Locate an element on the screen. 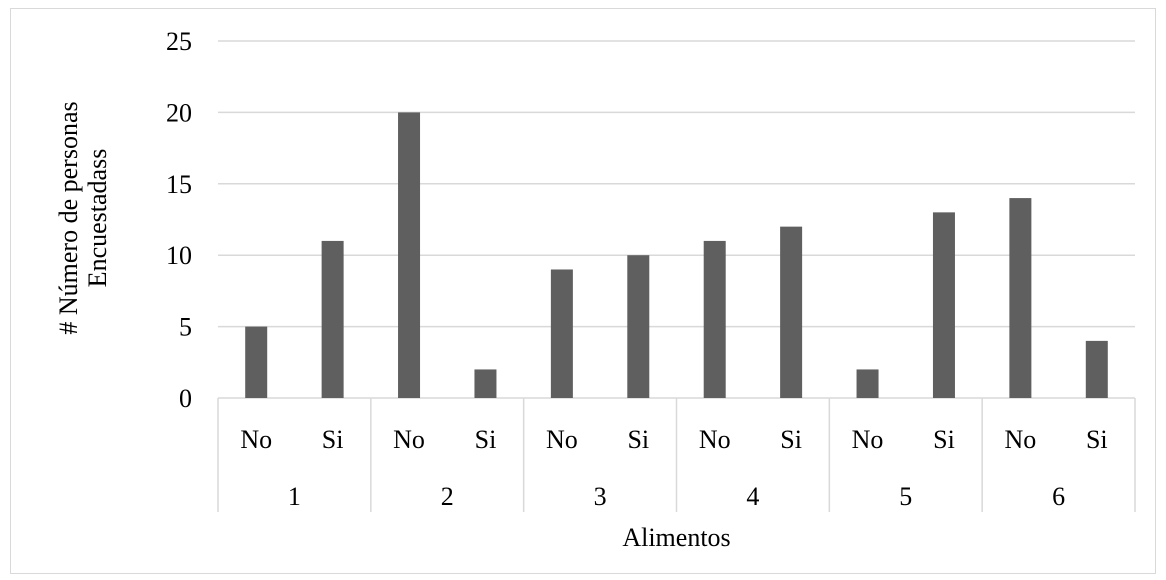 This screenshot has width=1166, height=580. bar-4-Si is located at coordinates (791, 312).